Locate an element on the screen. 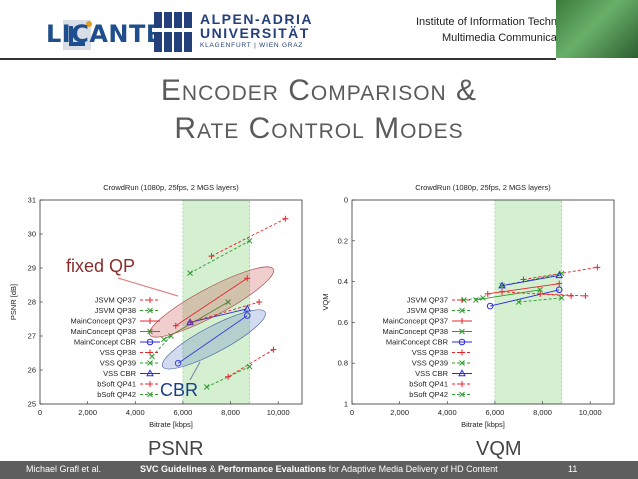 Image resolution: width=638 pixels, height=479 pixels. psnr-ytick-label: 27 is located at coordinates (32, 336).